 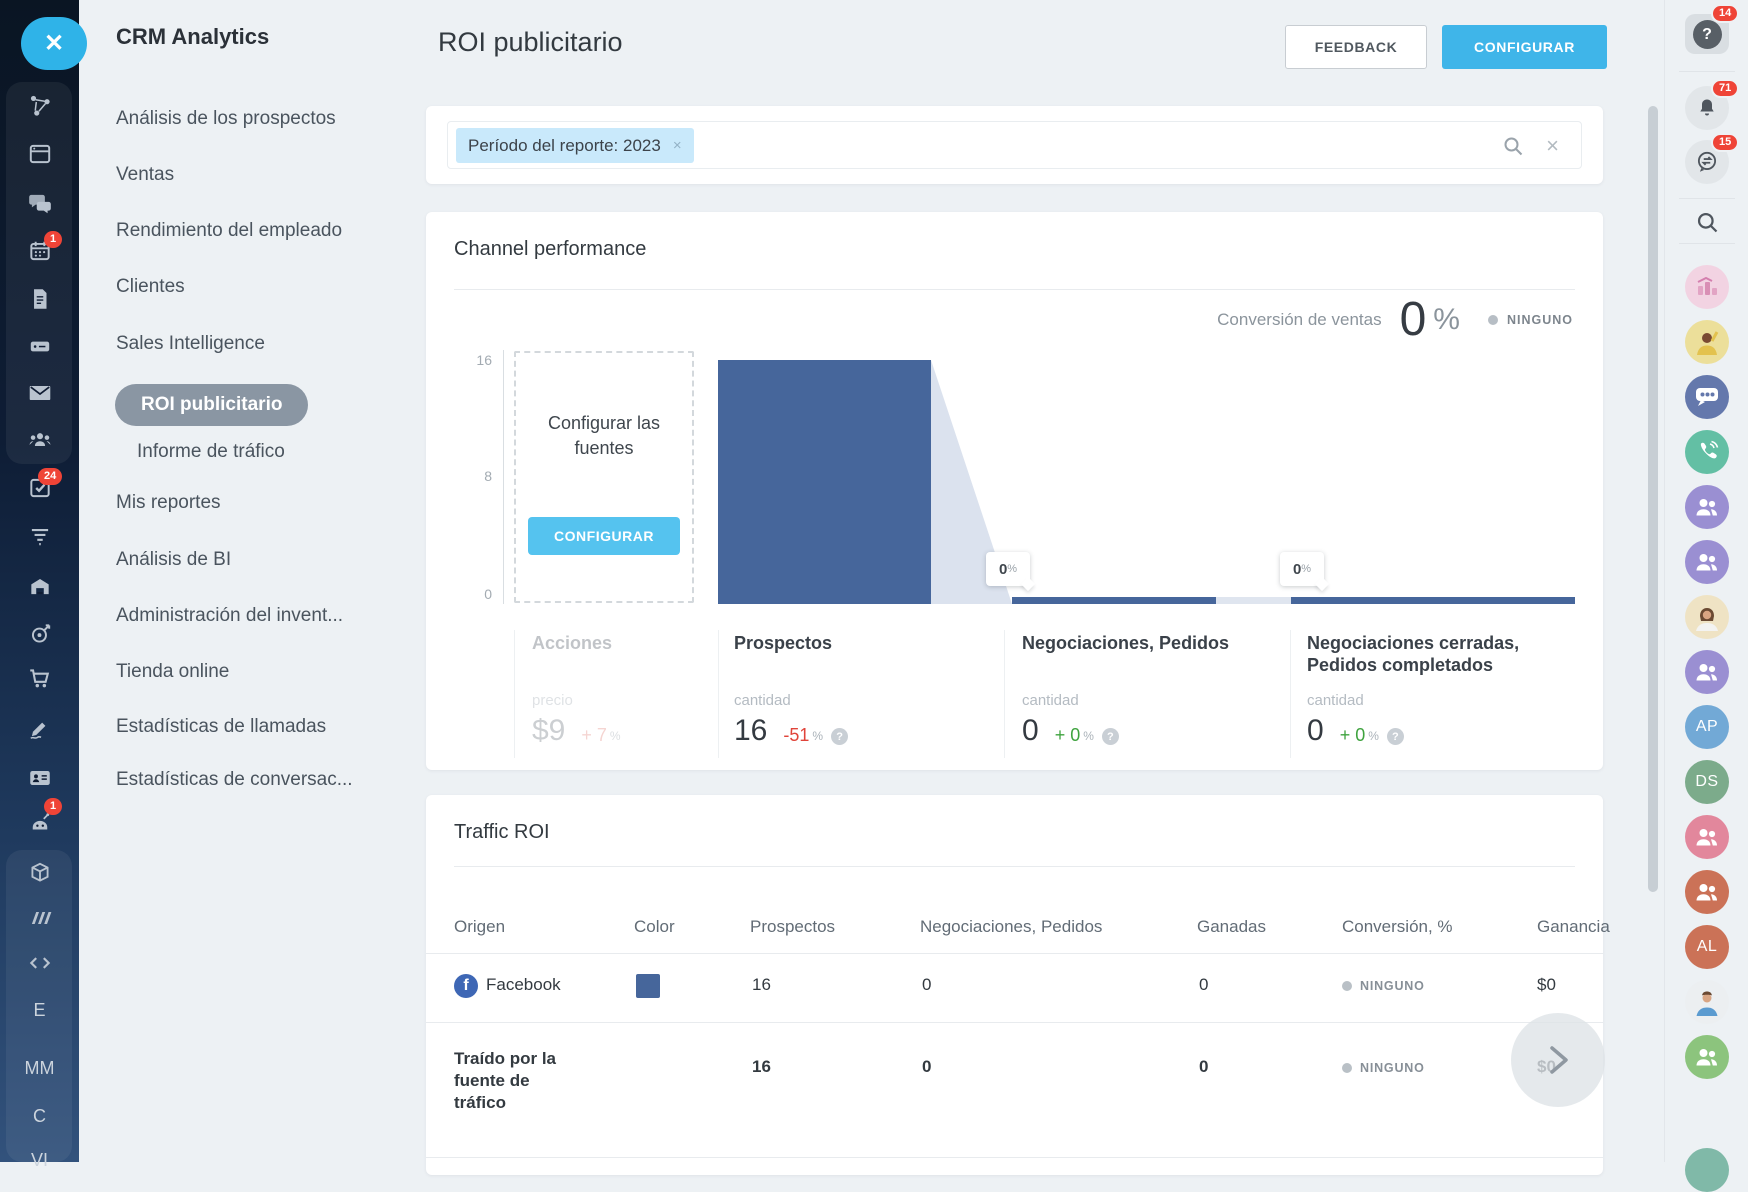 I want to click on configure-button: CONFIGURAR, so click(x=1524, y=47).